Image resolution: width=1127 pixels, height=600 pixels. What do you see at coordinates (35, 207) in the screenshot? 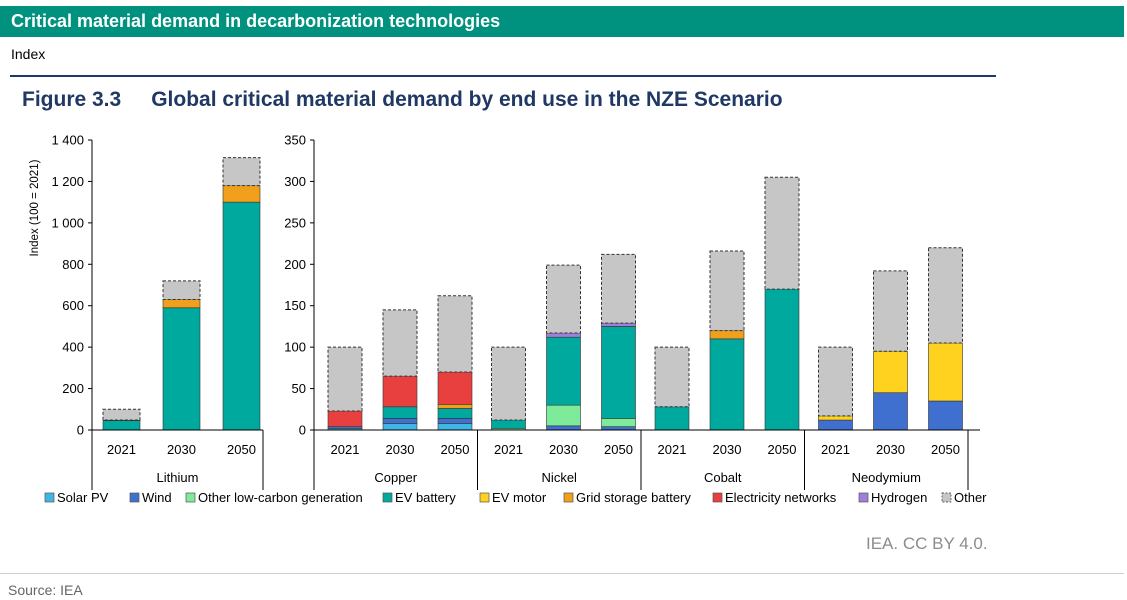
I see `y-axis-title: Index (100 = 2021)` at bounding box center [35, 207].